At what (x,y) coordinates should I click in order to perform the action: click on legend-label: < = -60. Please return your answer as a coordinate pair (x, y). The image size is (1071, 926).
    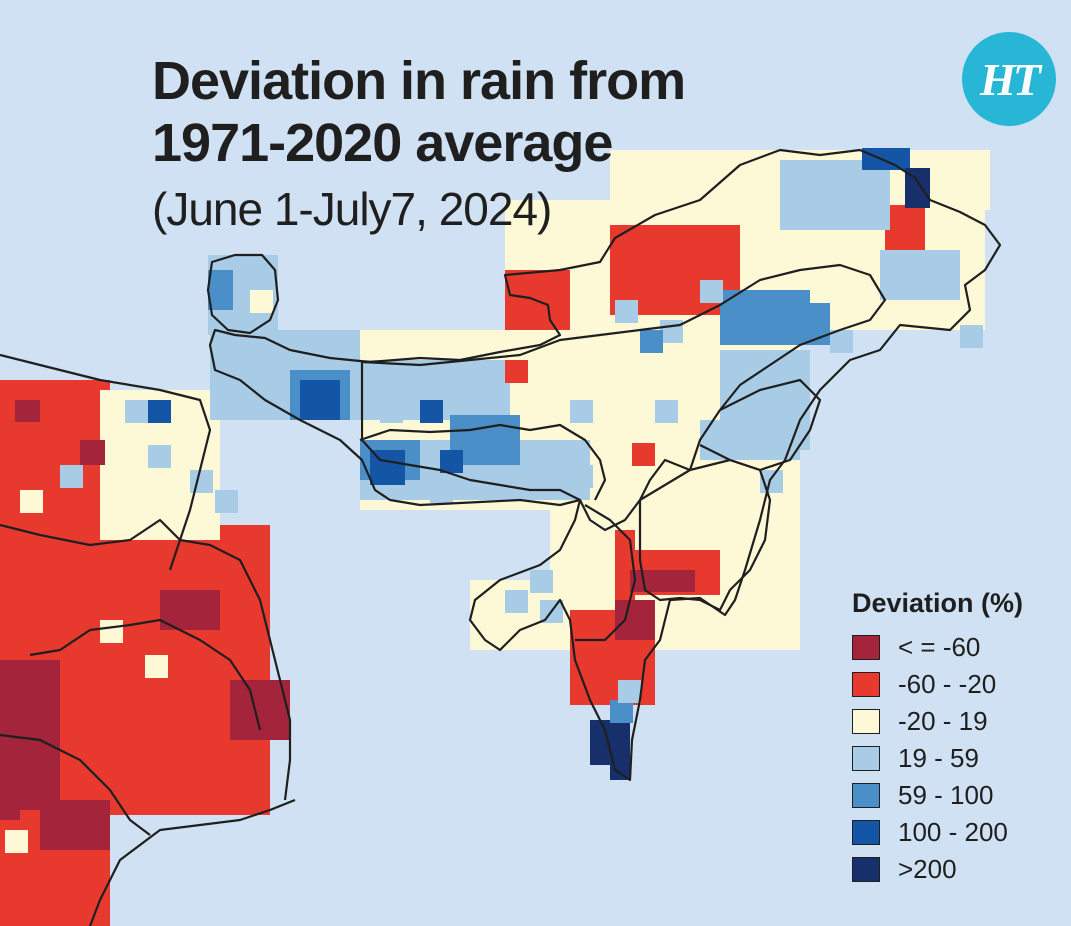
    Looking at the image, I should click on (939, 647).